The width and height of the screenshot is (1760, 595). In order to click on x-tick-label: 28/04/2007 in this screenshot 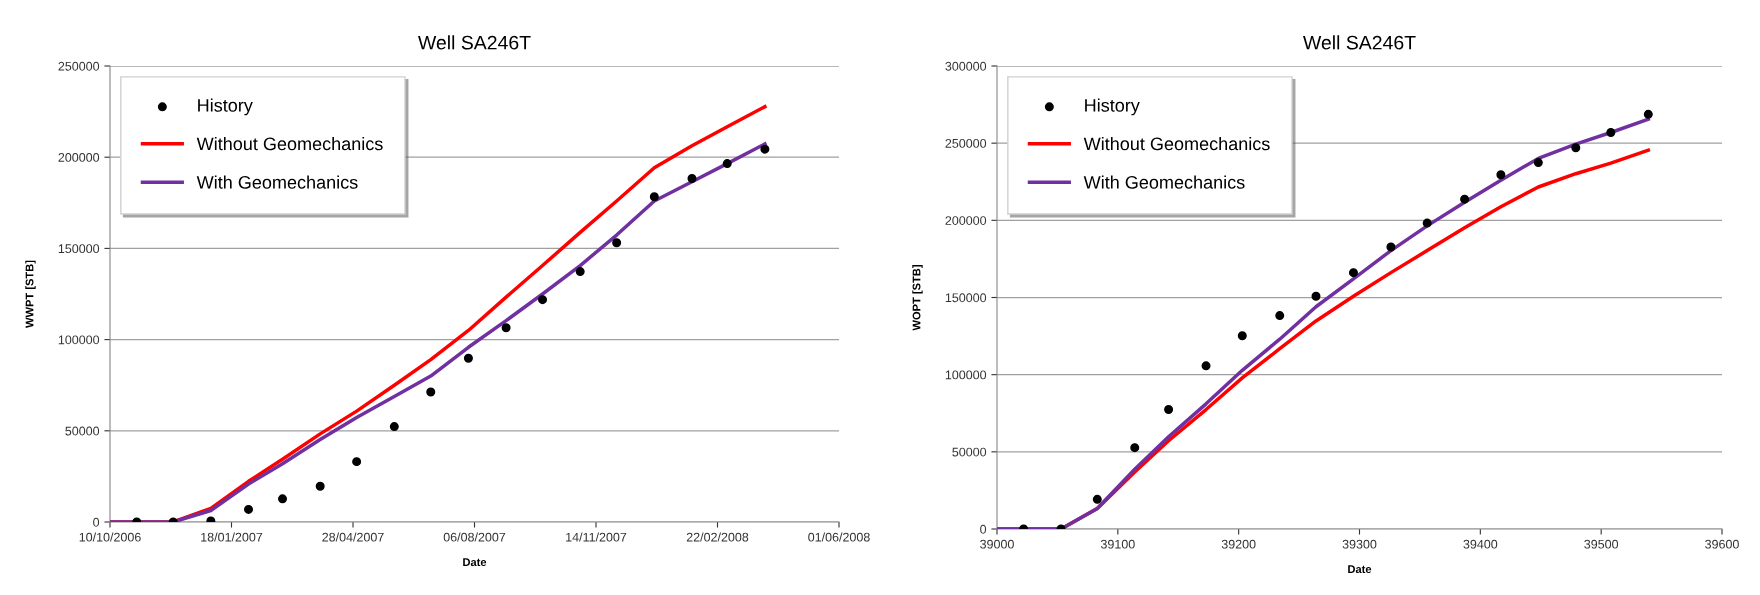, I will do `click(353, 537)`.